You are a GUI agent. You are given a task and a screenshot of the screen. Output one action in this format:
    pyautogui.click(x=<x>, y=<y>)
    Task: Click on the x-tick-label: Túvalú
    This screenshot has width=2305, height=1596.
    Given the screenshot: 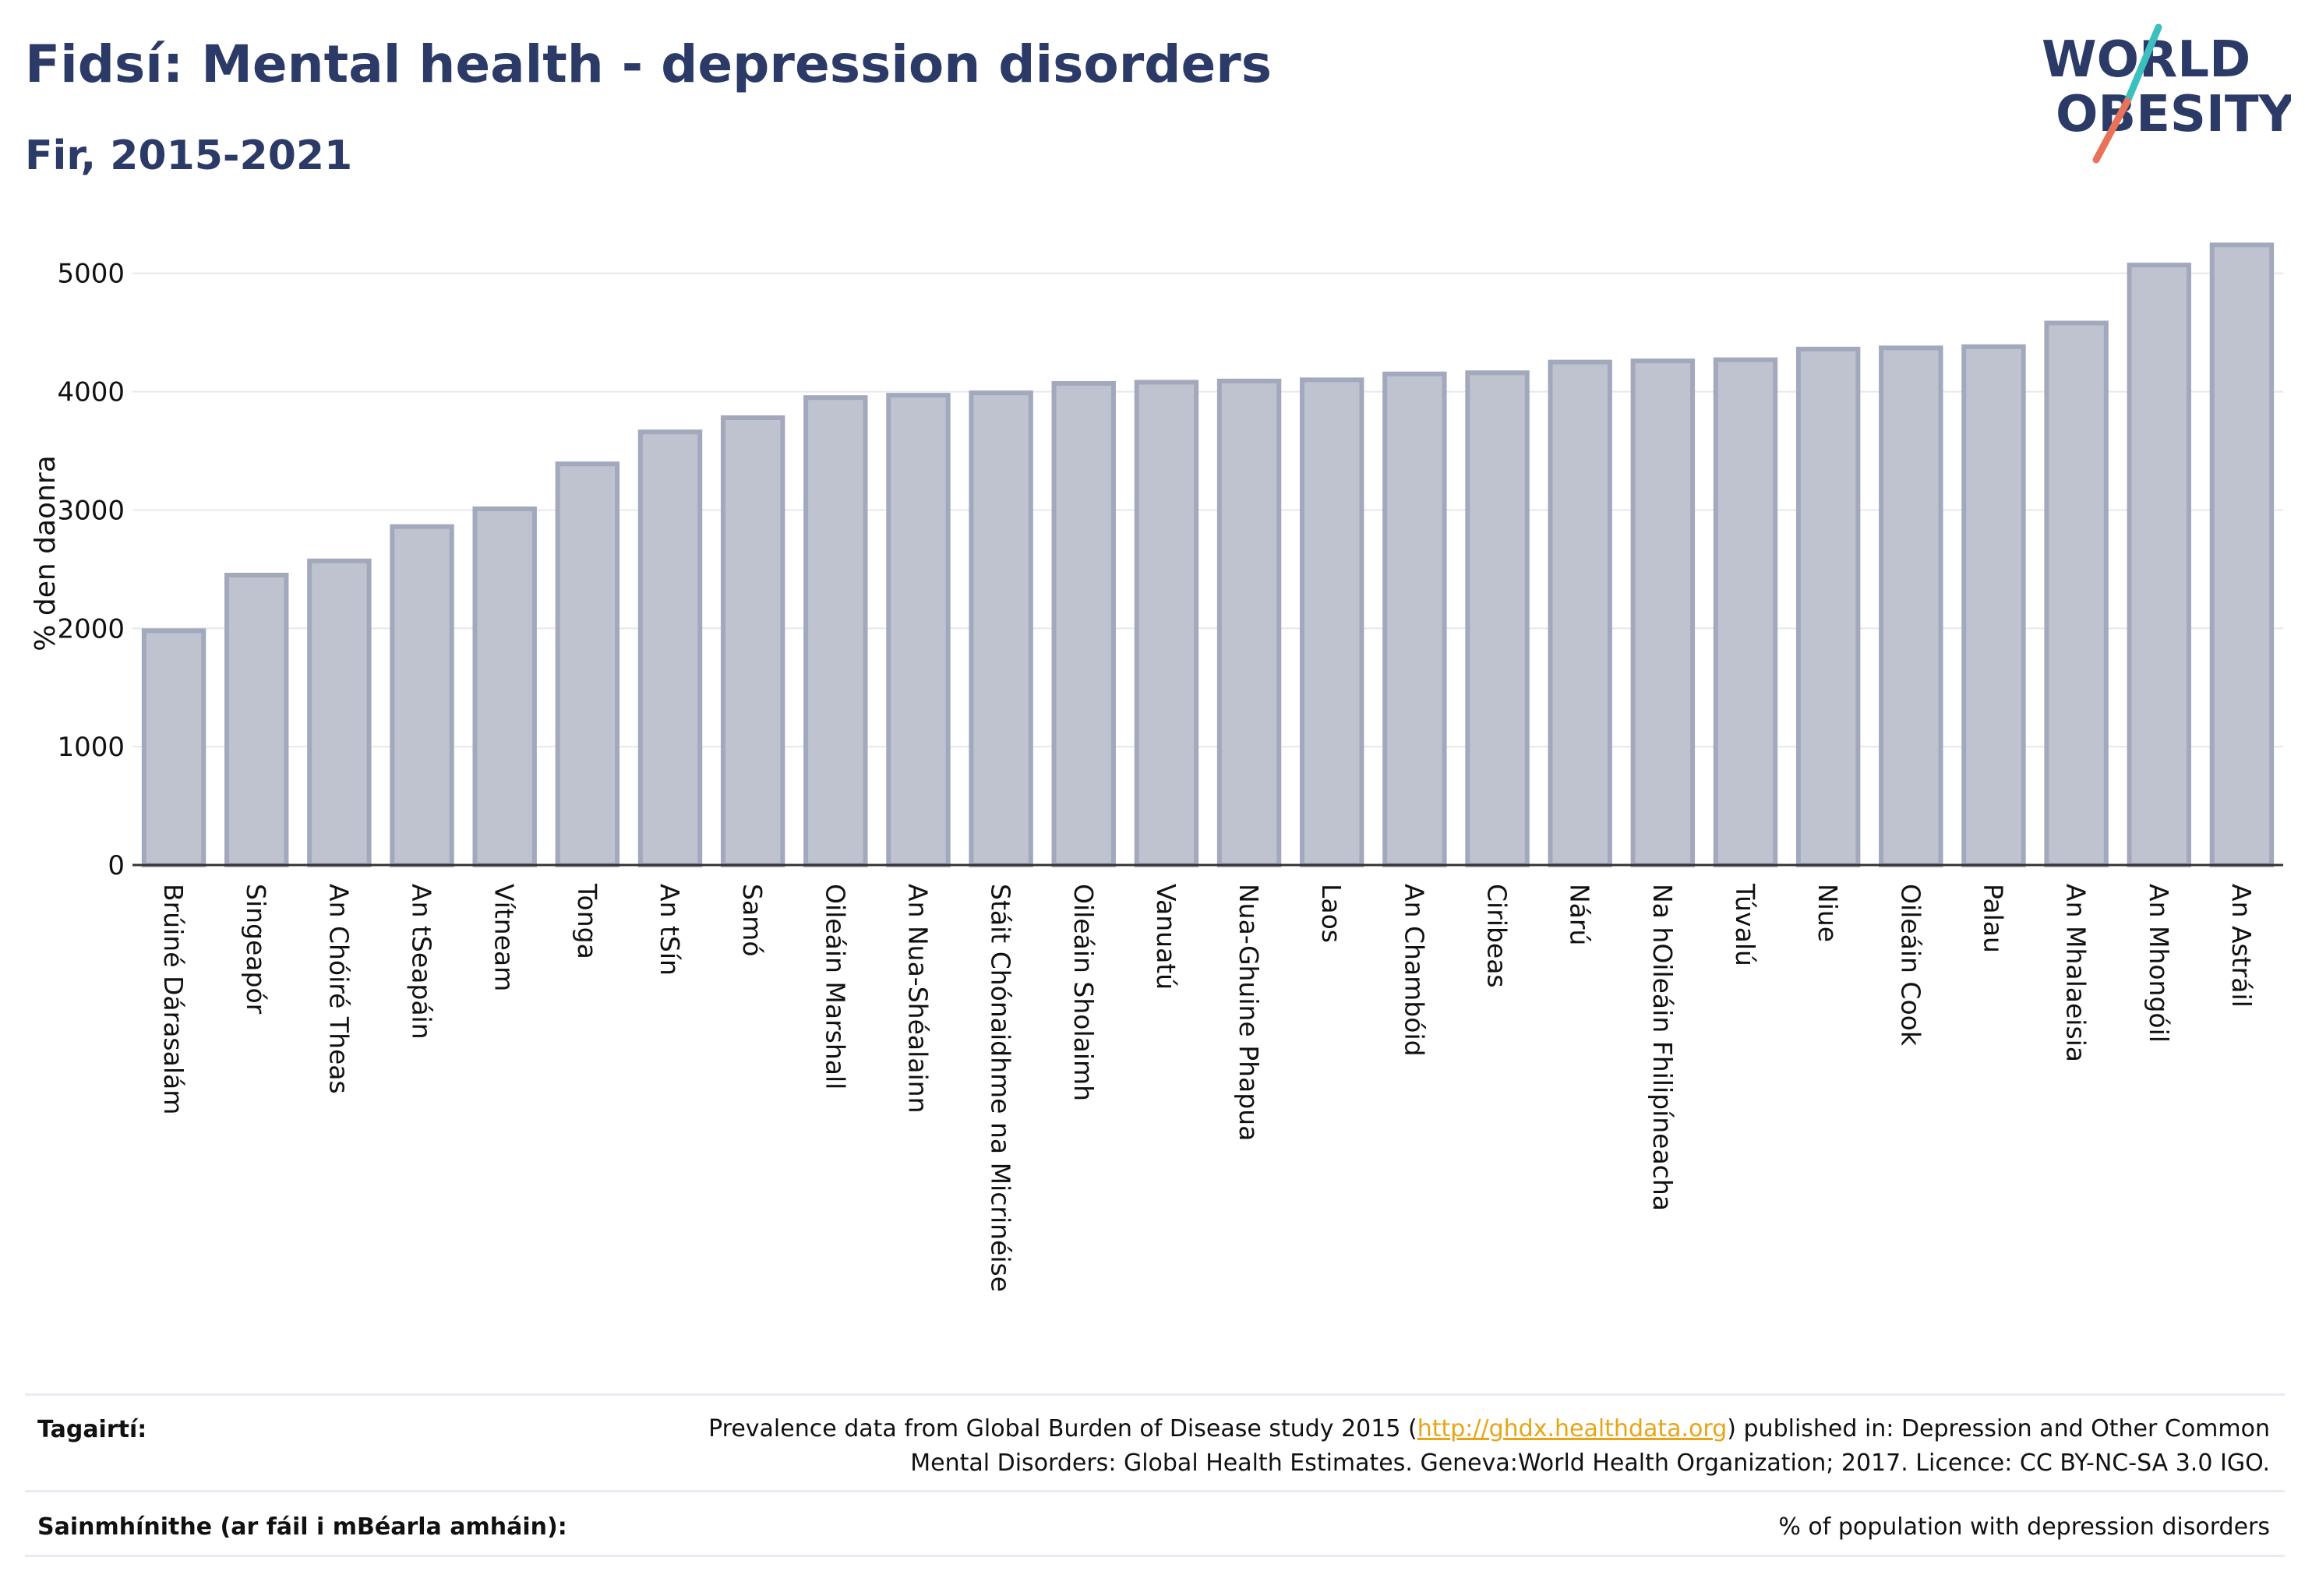 What is the action you would take?
    pyautogui.click(x=1745, y=924)
    